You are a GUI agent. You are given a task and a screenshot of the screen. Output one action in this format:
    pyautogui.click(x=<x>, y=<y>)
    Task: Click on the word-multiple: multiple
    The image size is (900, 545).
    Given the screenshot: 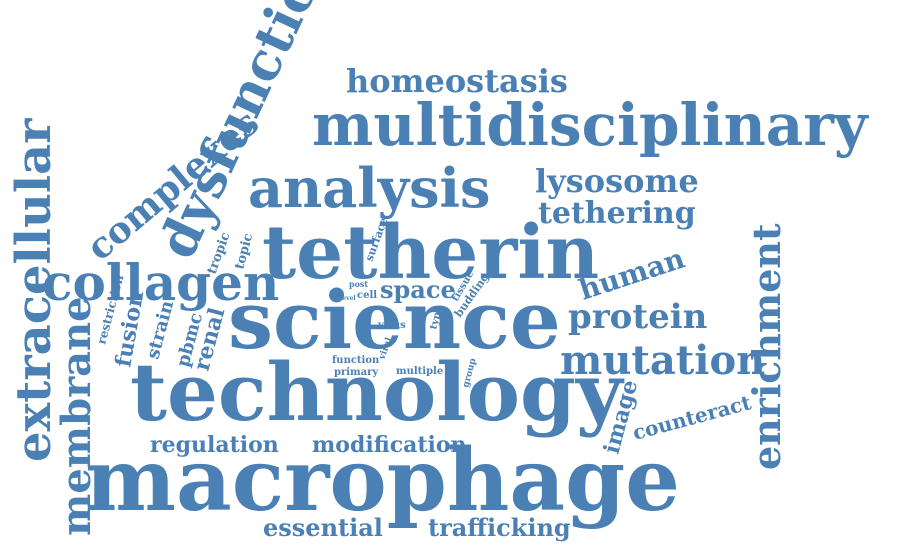 What is the action you would take?
    pyautogui.click(x=419, y=371)
    